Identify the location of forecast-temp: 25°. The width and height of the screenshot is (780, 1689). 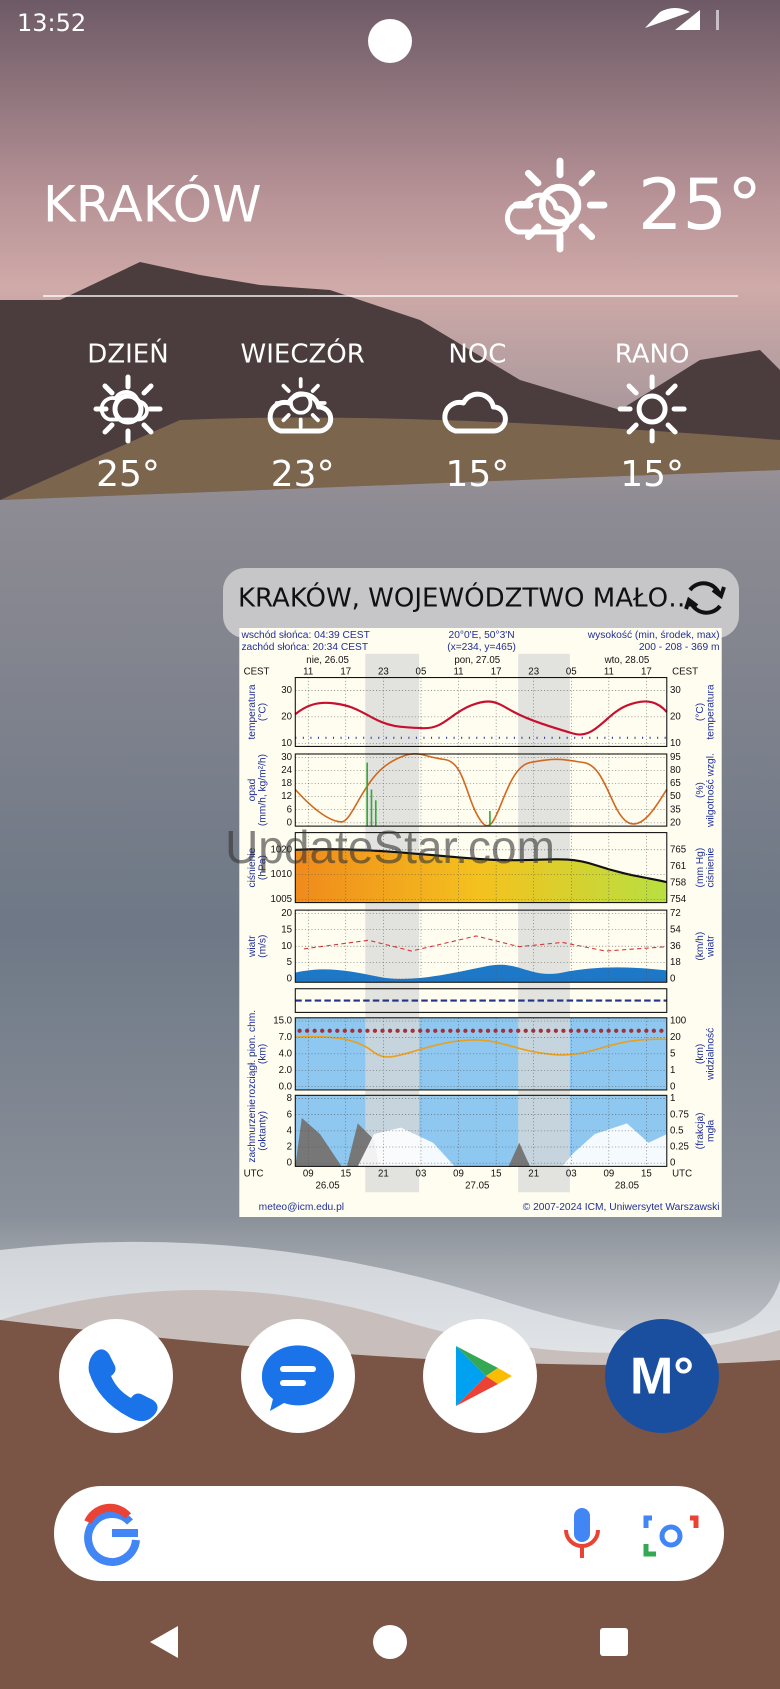
(128, 474).